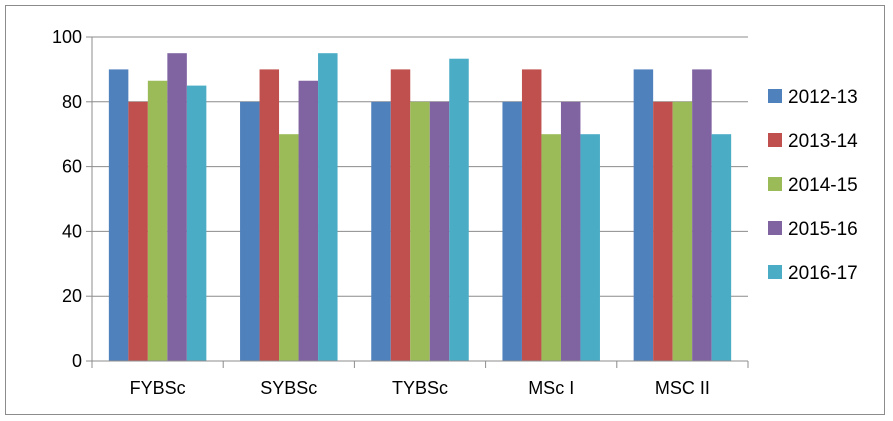 The width and height of the screenshot is (893, 421). I want to click on bar-2015-16-FYBSc, so click(177, 207).